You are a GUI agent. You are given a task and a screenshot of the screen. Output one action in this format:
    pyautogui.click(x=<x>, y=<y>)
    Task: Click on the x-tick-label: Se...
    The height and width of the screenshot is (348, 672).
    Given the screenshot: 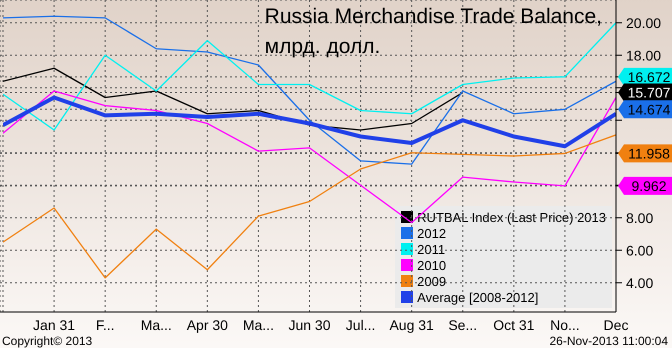 What is the action you would take?
    pyautogui.click(x=463, y=324)
    